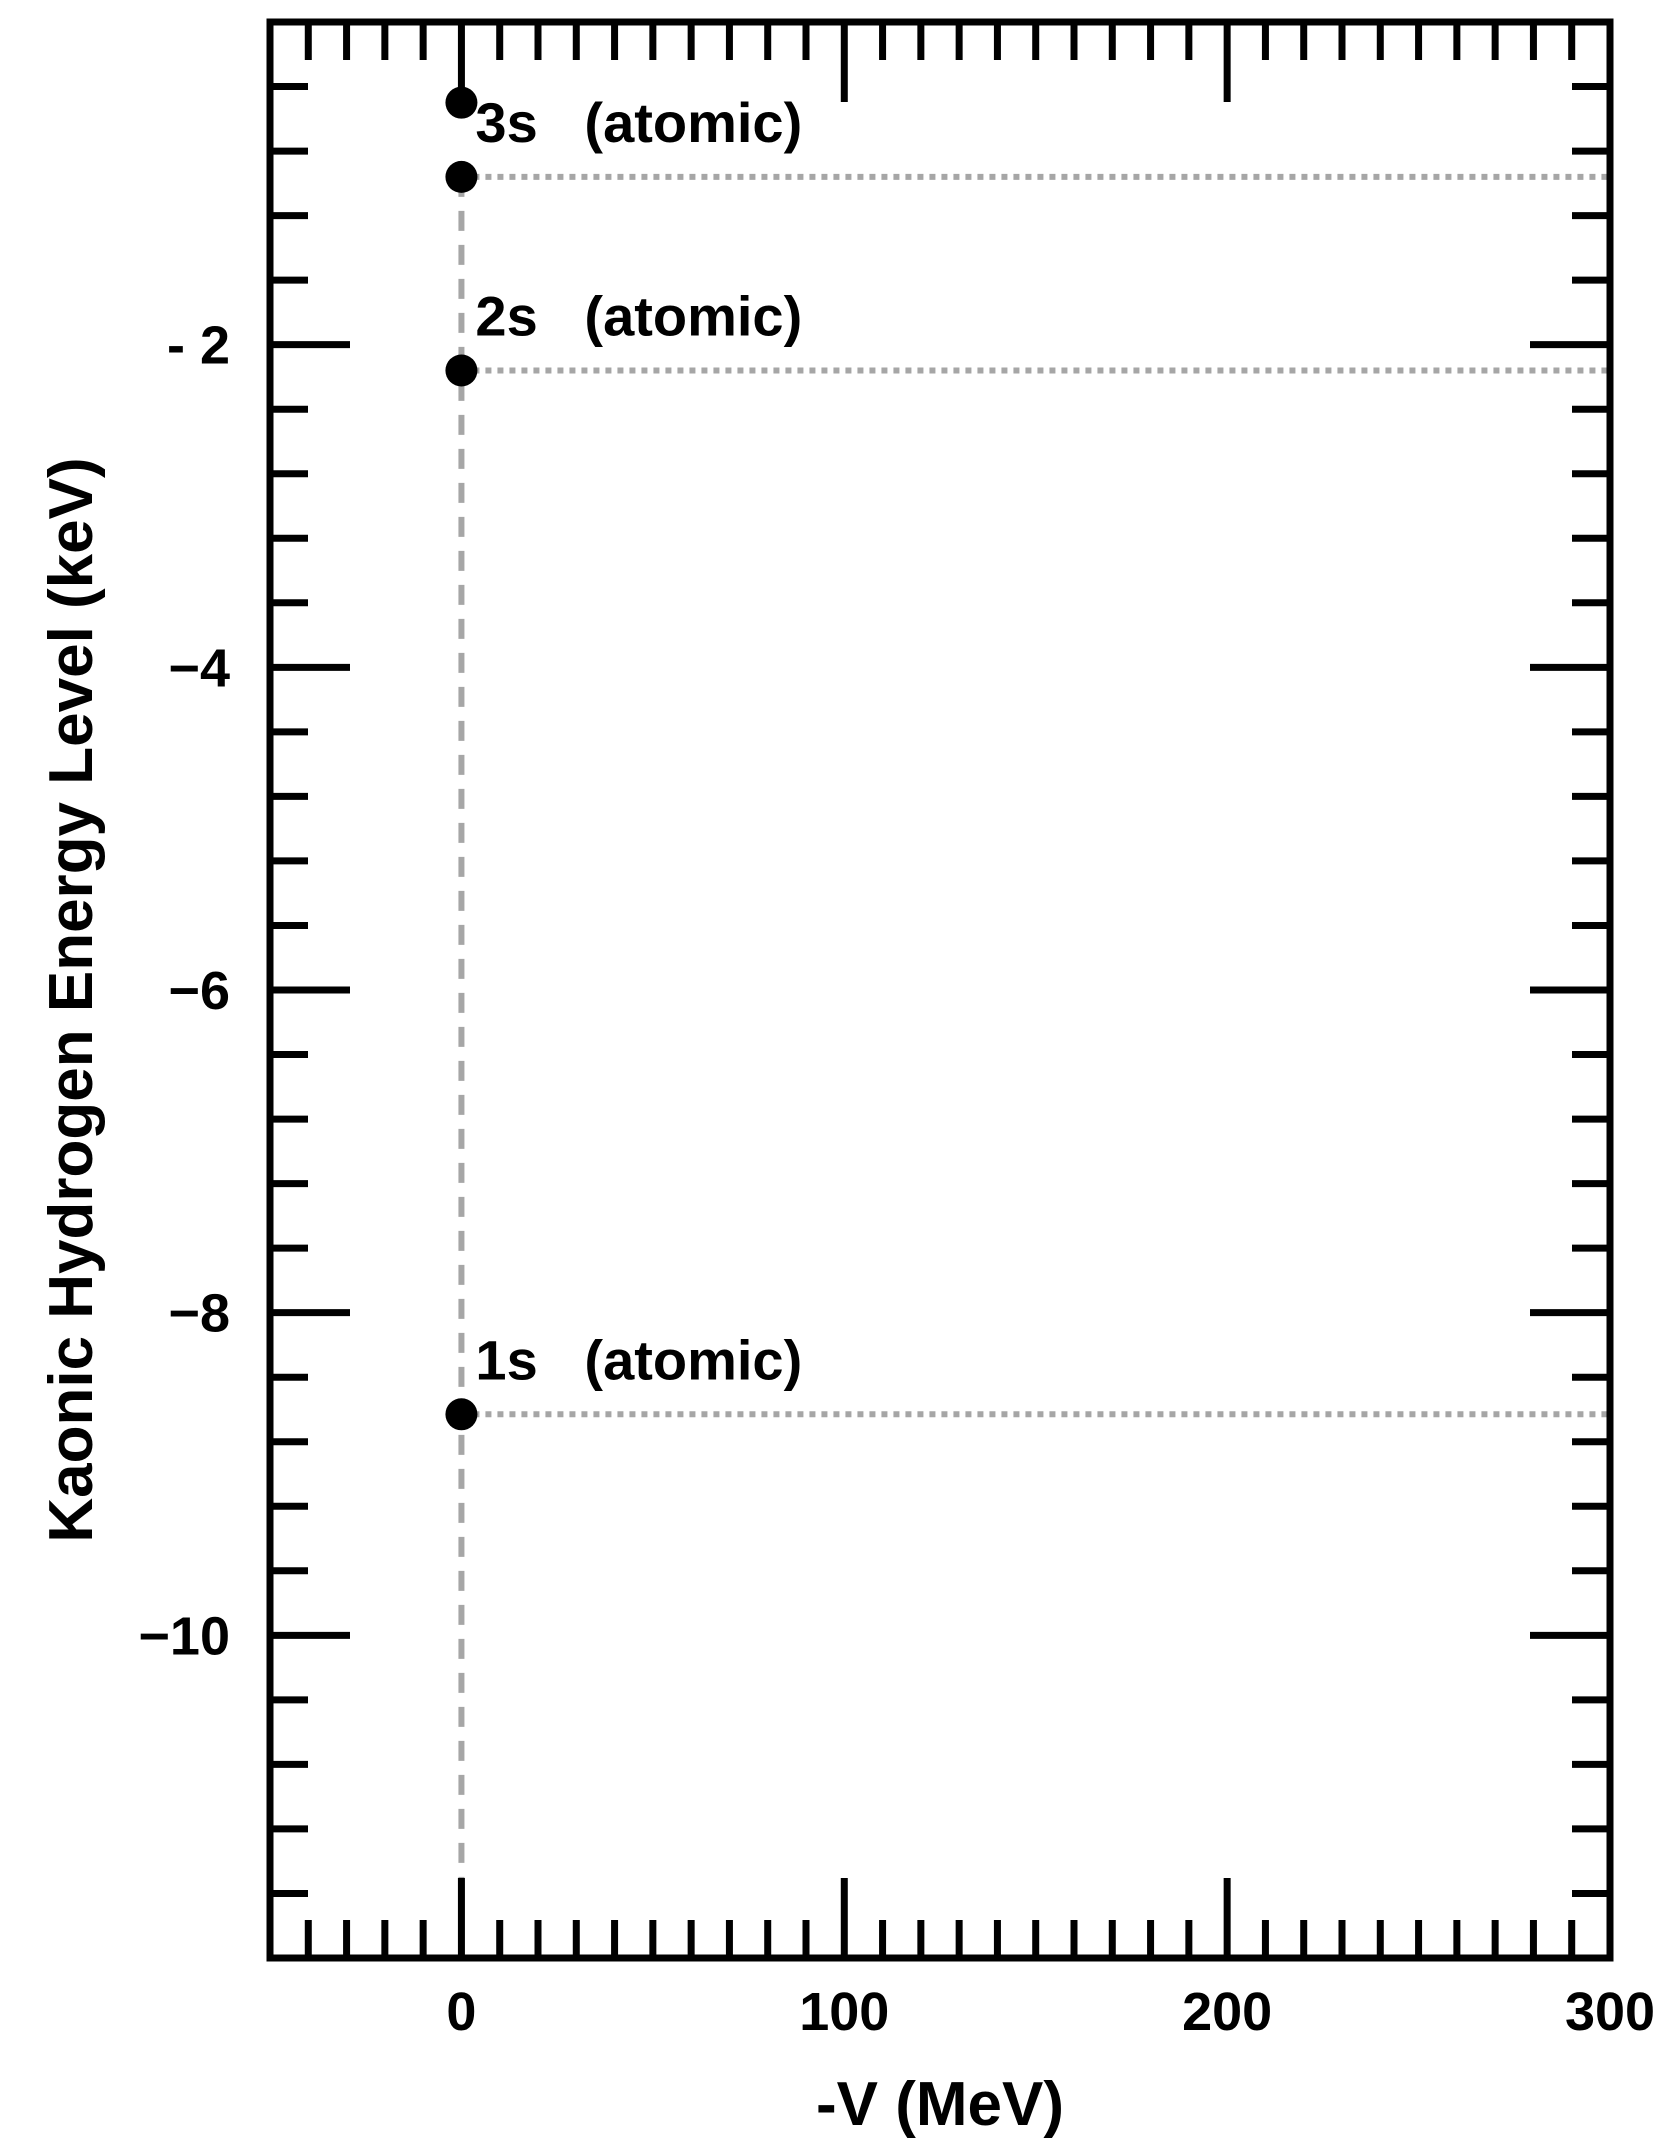  I want to click on y-tick-label: −8, so click(199, 1314).